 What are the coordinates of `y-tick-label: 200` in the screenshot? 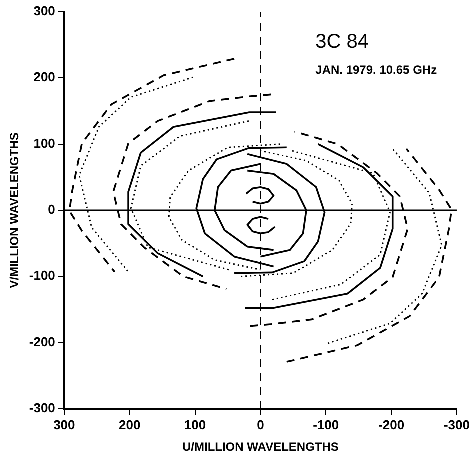 It's located at (45, 77).